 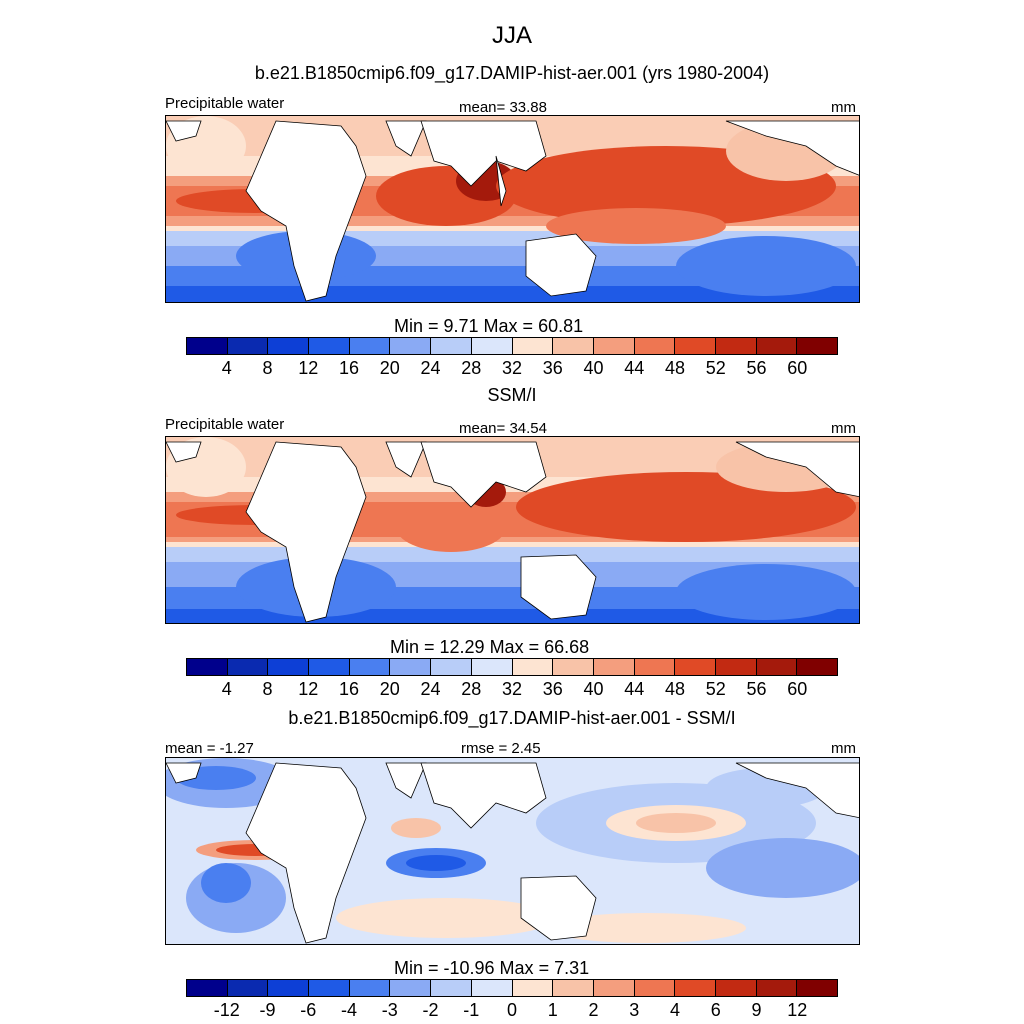 What do you see at coordinates (226, 1010) in the screenshot?
I see `panel3-colorbar-tick-label: -12` at bounding box center [226, 1010].